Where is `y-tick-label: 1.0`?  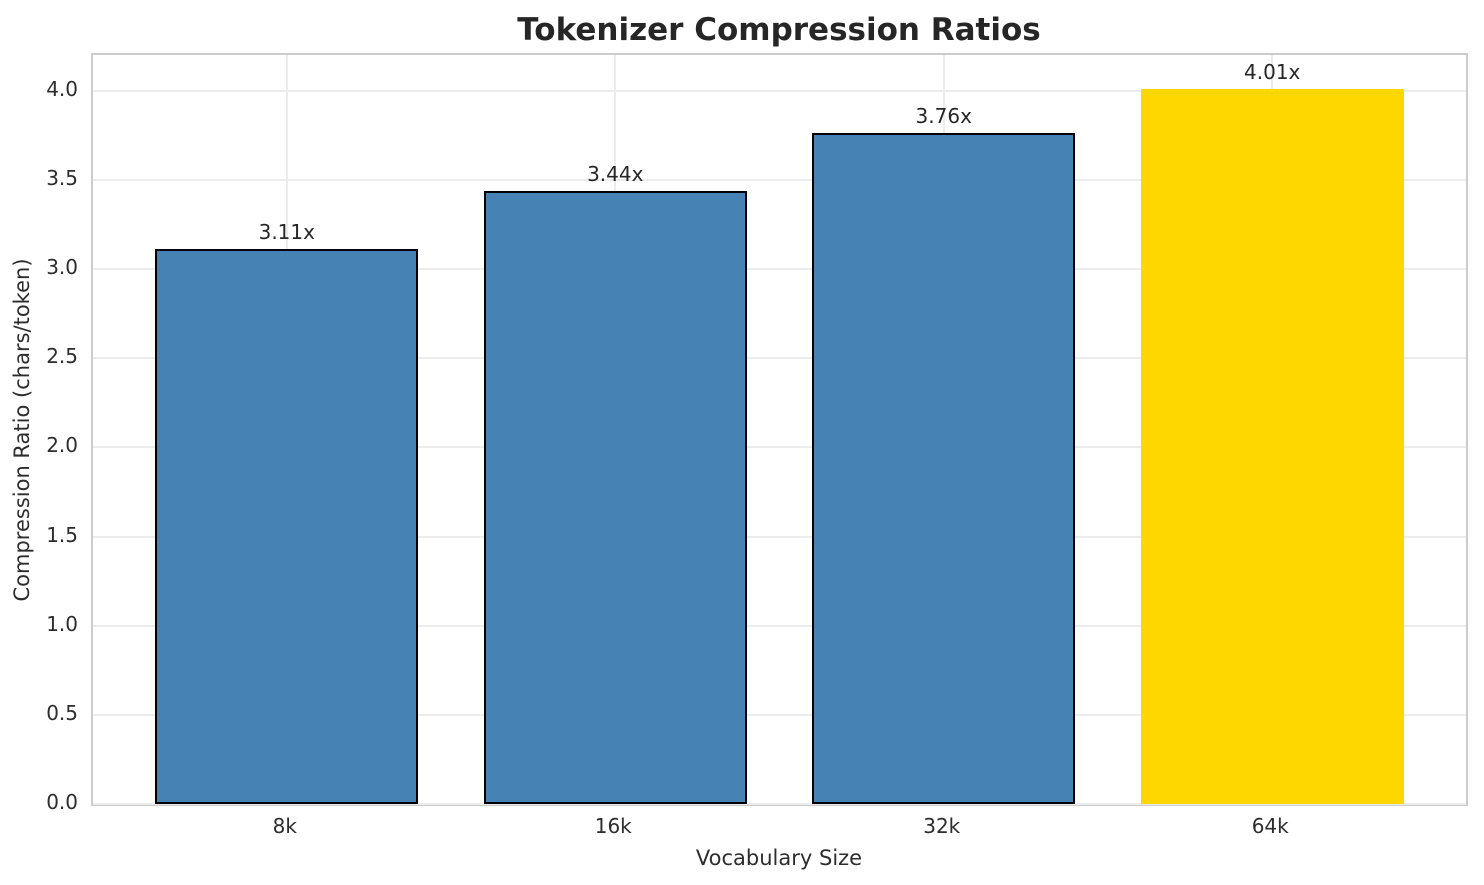 y-tick-label: 1.0 is located at coordinates (62, 623).